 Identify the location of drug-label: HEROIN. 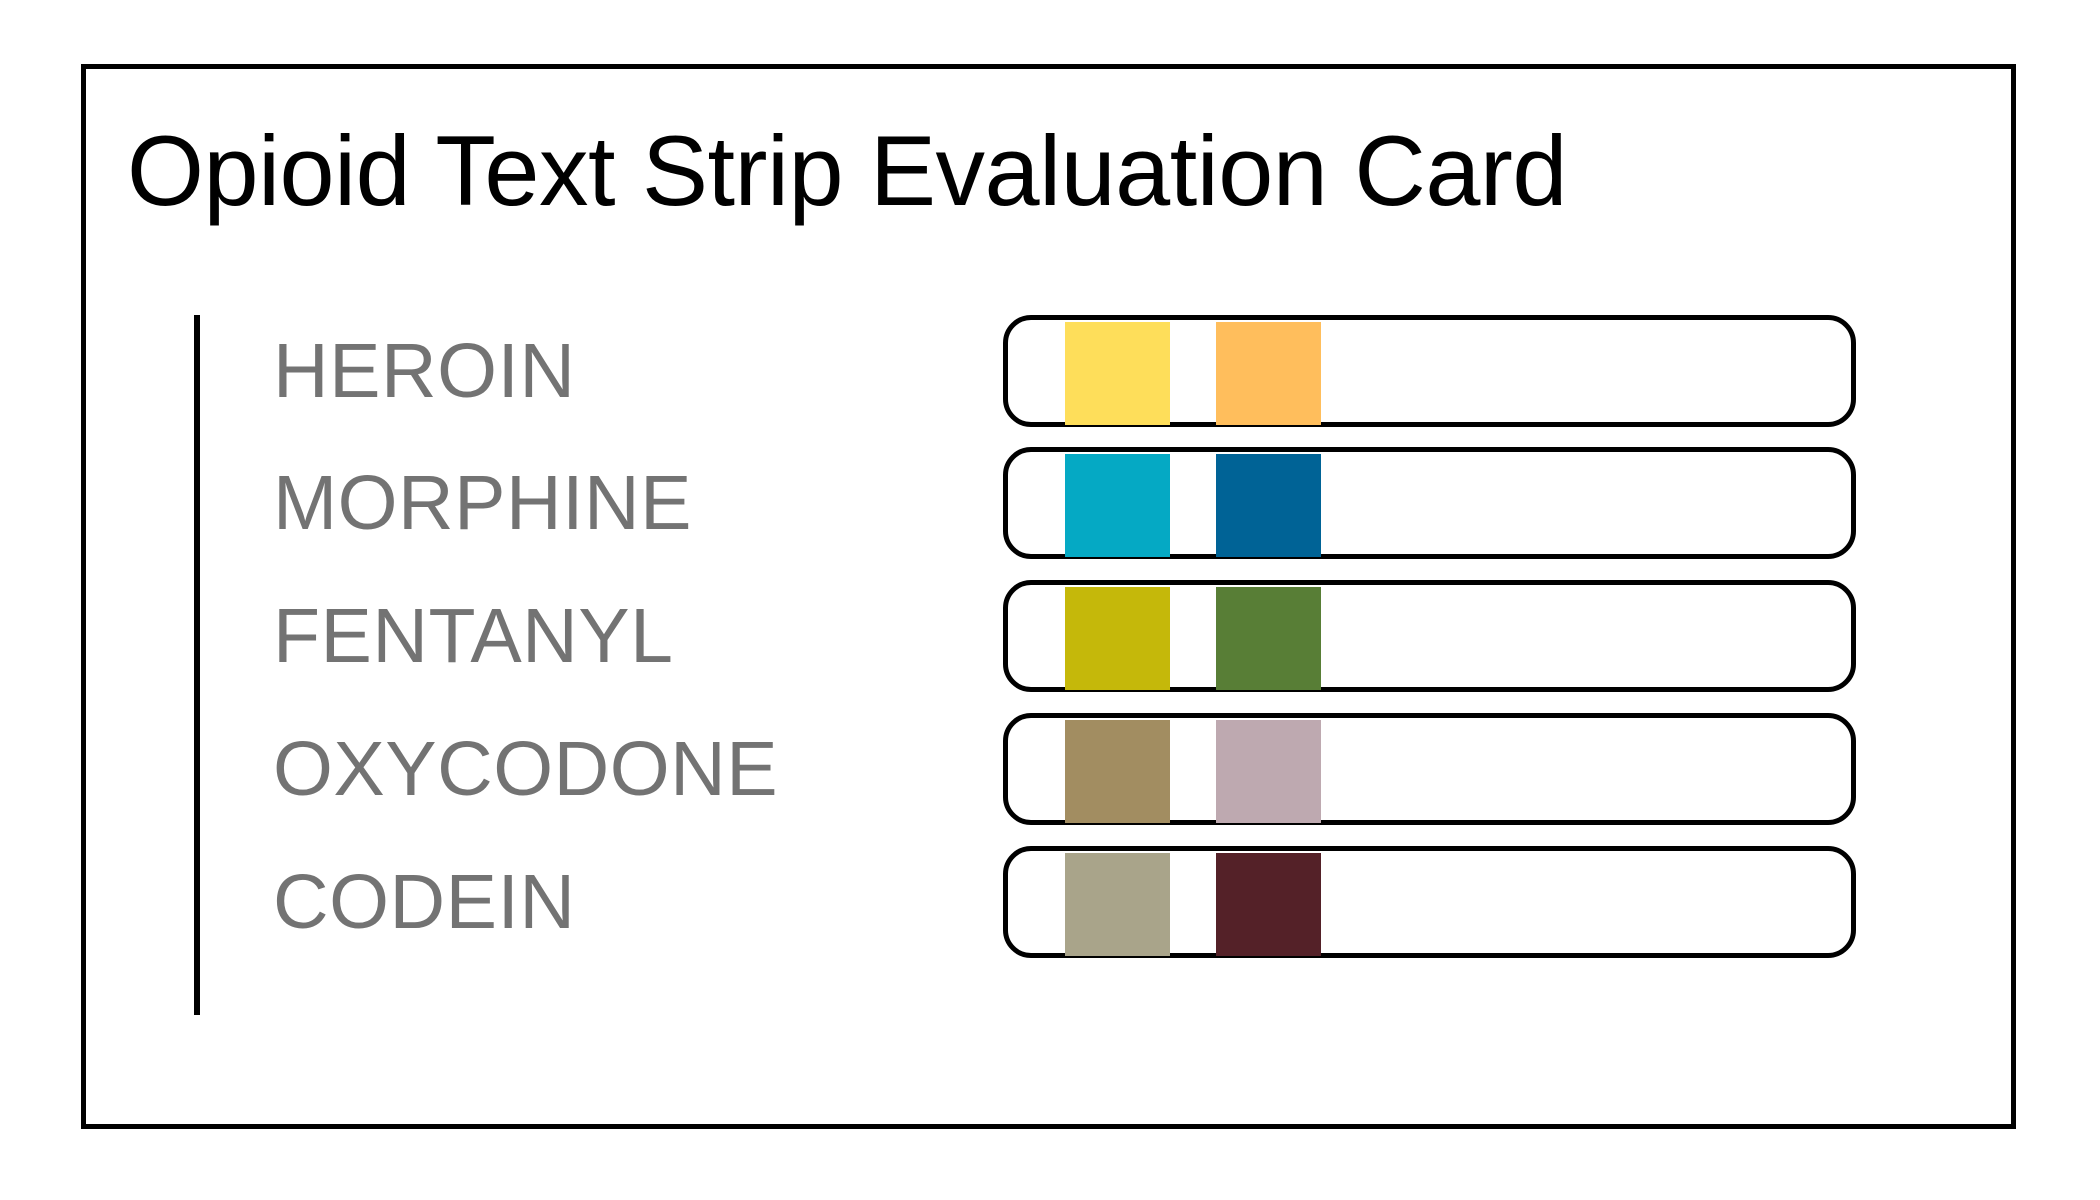
(424, 371).